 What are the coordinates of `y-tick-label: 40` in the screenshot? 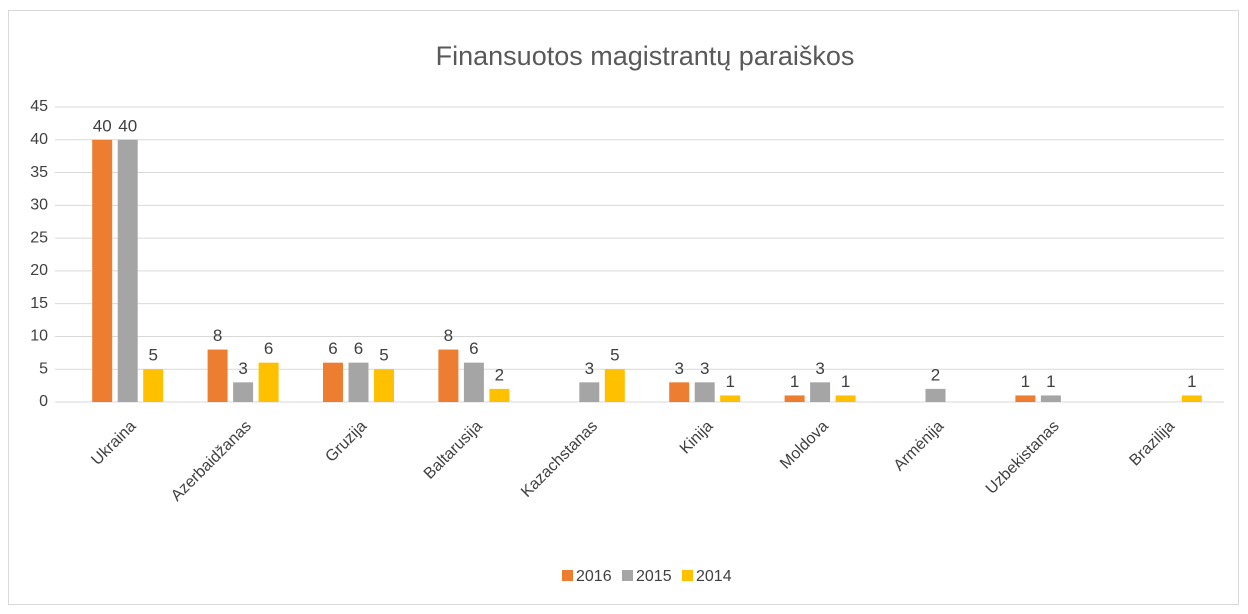 It's located at (39, 139).